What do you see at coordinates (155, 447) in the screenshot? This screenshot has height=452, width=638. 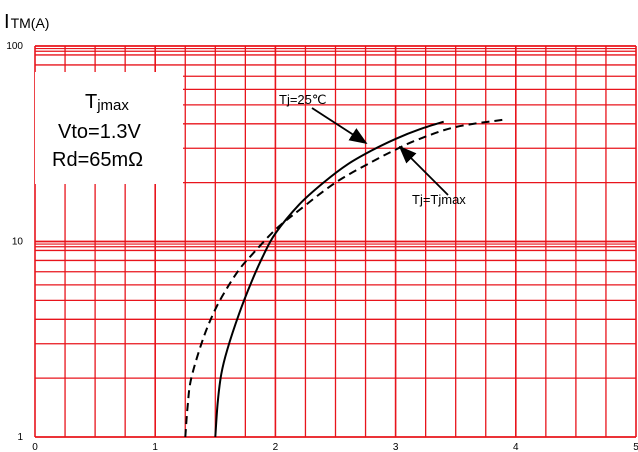 I see `x-tick-label: 1` at bounding box center [155, 447].